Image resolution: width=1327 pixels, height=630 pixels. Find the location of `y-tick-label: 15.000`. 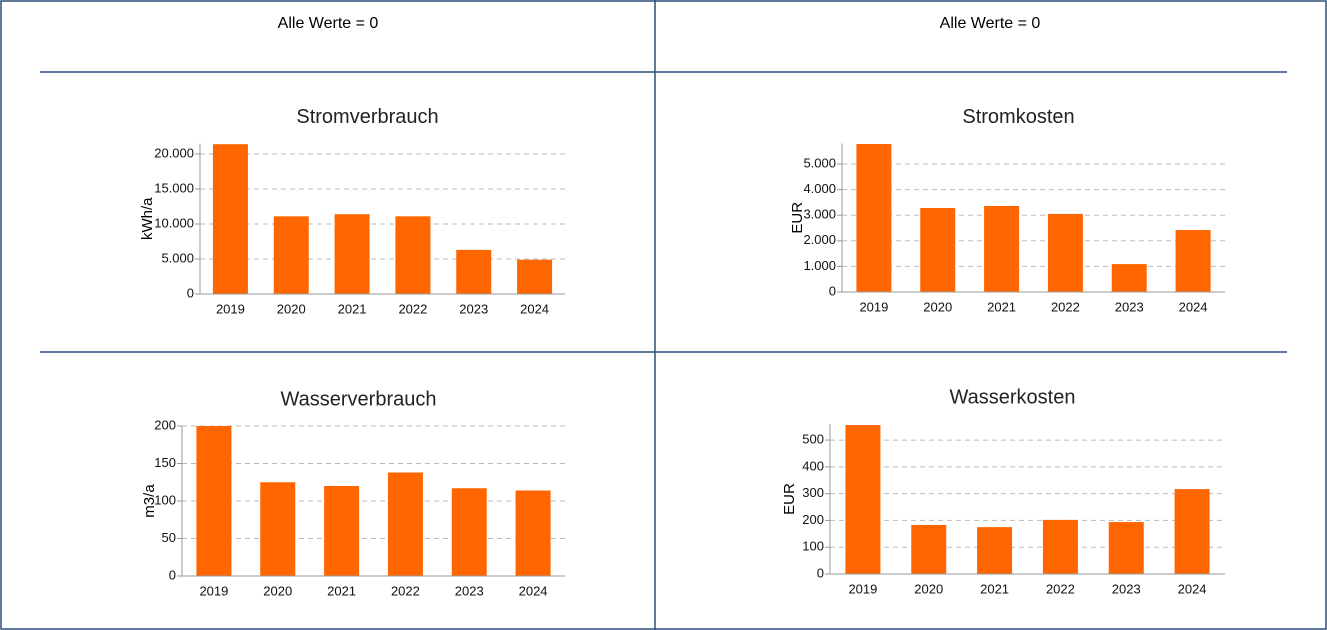

y-tick-label: 15.000 is located at coordinates (174, 187).